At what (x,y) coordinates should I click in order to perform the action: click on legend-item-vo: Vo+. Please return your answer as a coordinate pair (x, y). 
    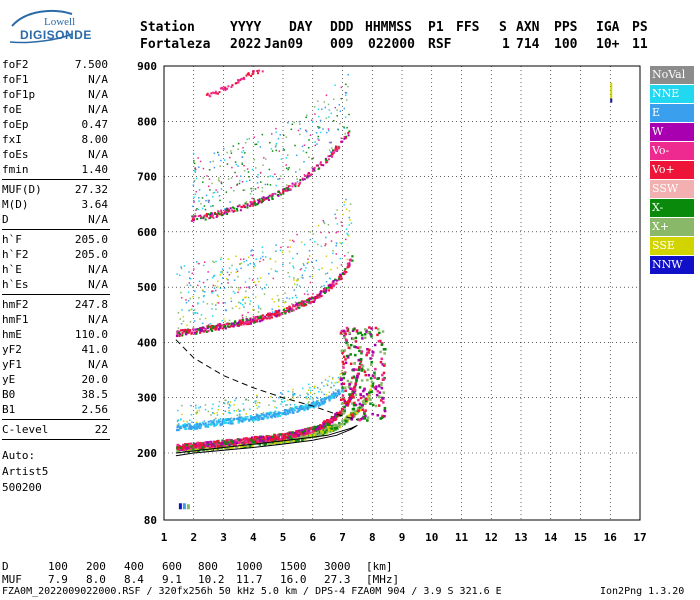
    Looking at the image, I should click on (672, 170).